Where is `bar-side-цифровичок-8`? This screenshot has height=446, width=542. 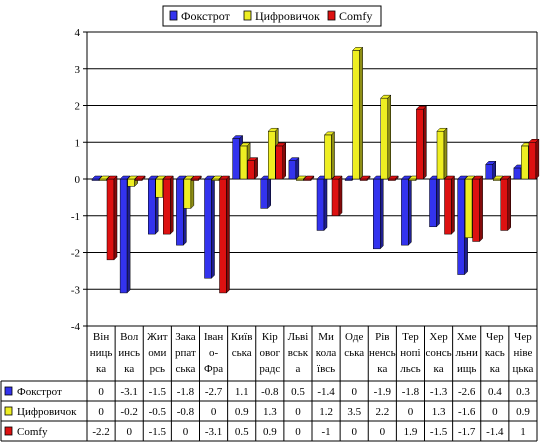
bar-side-цифровичок-8 is located at coordinates (333, 155).